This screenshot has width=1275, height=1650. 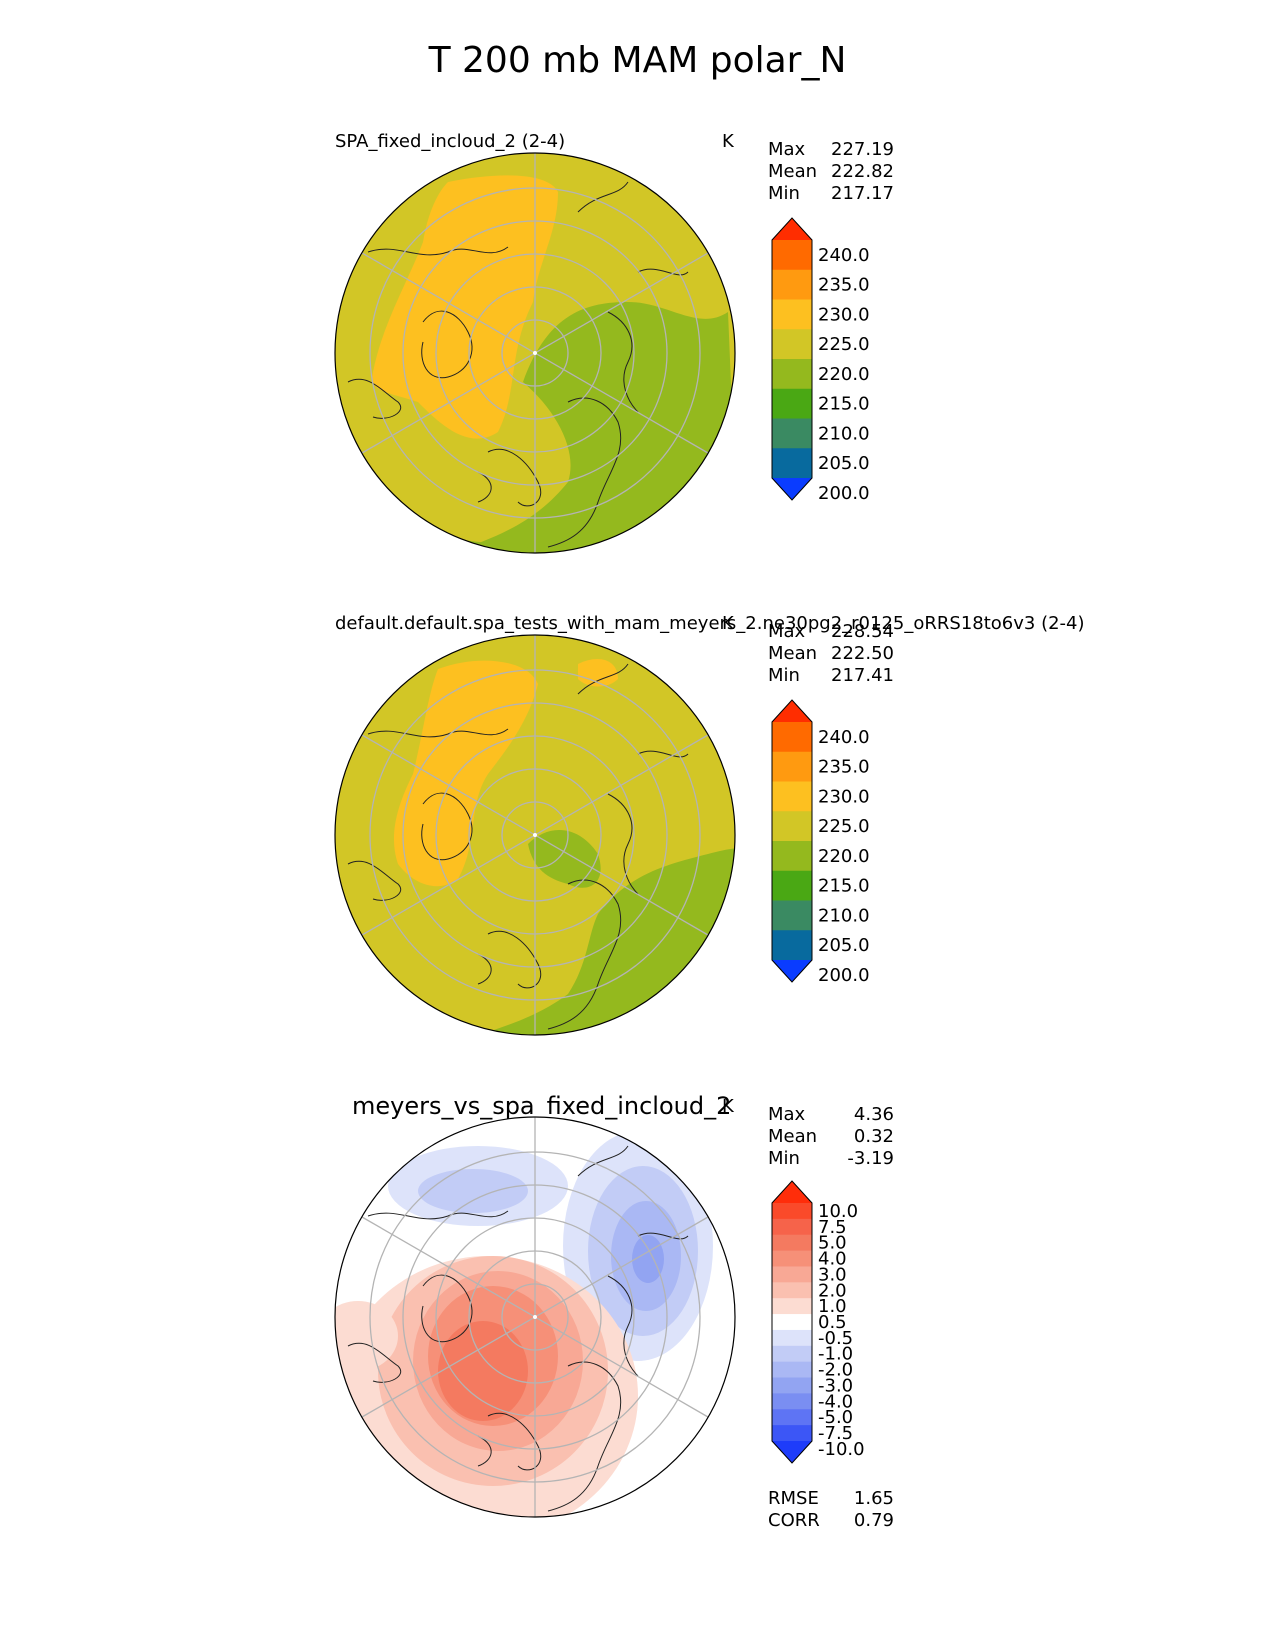 I want to click on stat-value: -3.19, so click(x=870, y=1158).